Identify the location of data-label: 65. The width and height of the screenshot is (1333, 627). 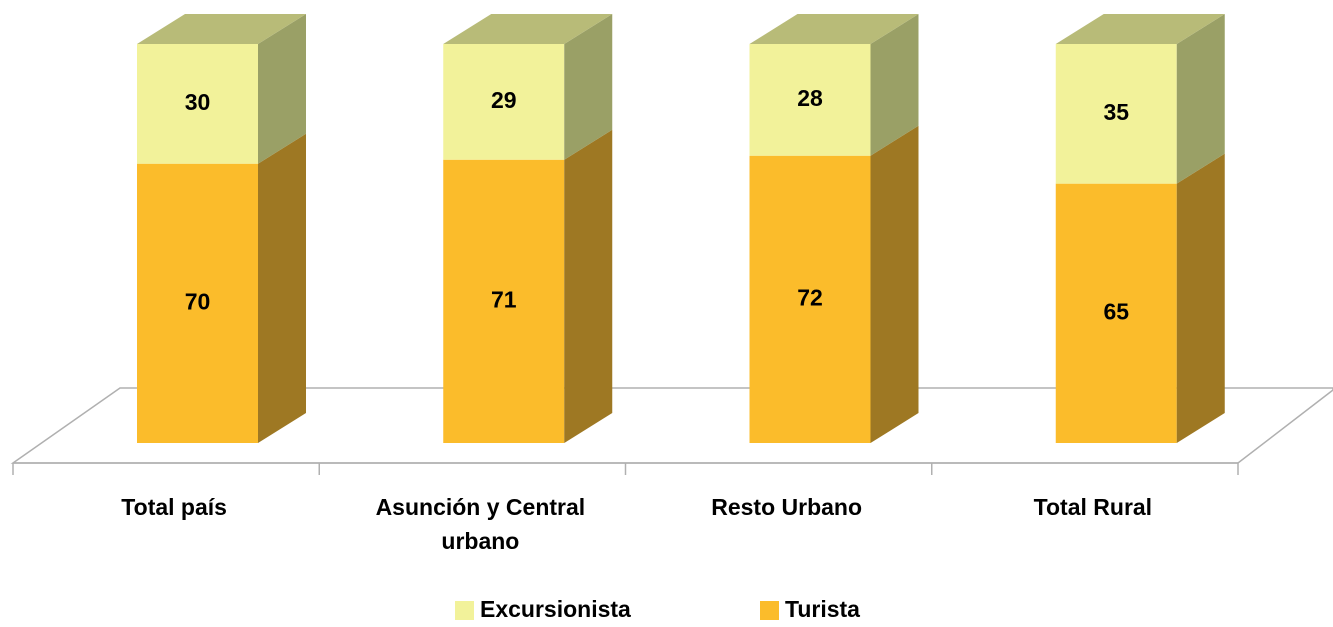
(1116, 311).